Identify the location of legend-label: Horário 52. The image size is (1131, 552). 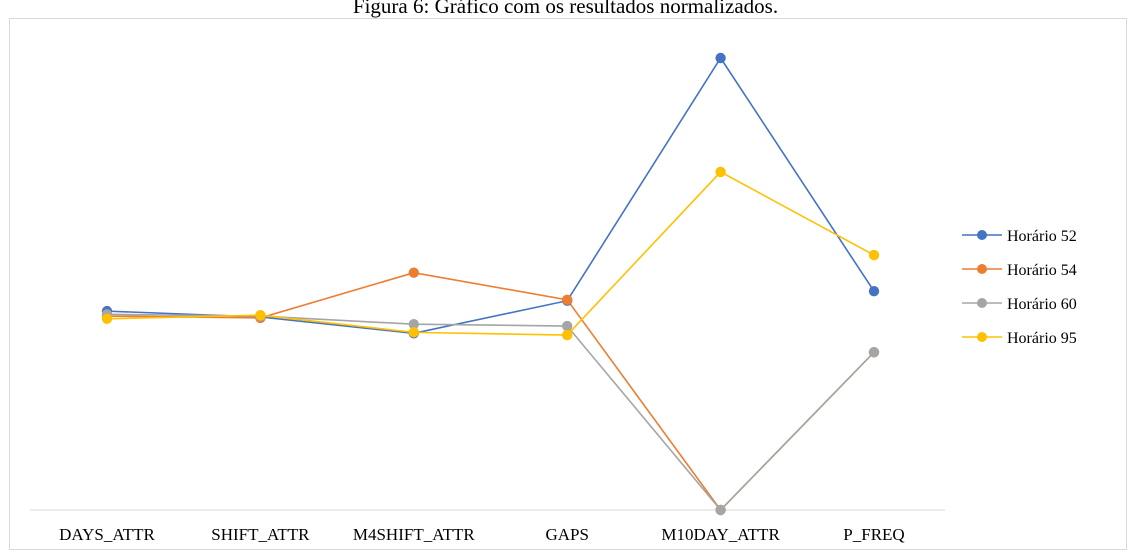
(1042, 236).